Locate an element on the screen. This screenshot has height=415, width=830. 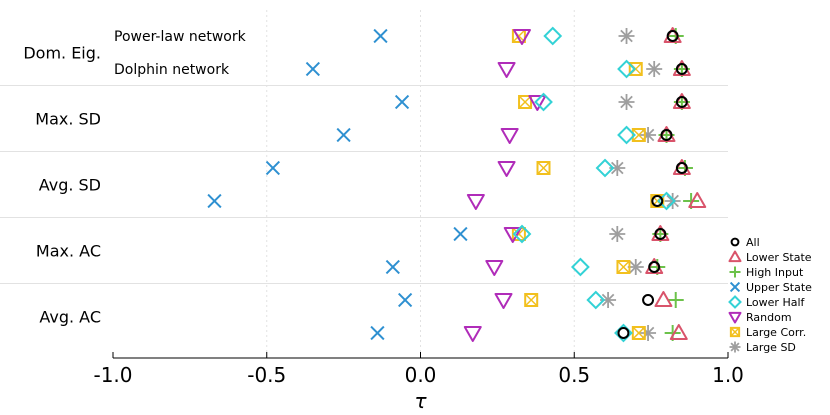
legend-item: Lower State is located at coordinates (770, 257).